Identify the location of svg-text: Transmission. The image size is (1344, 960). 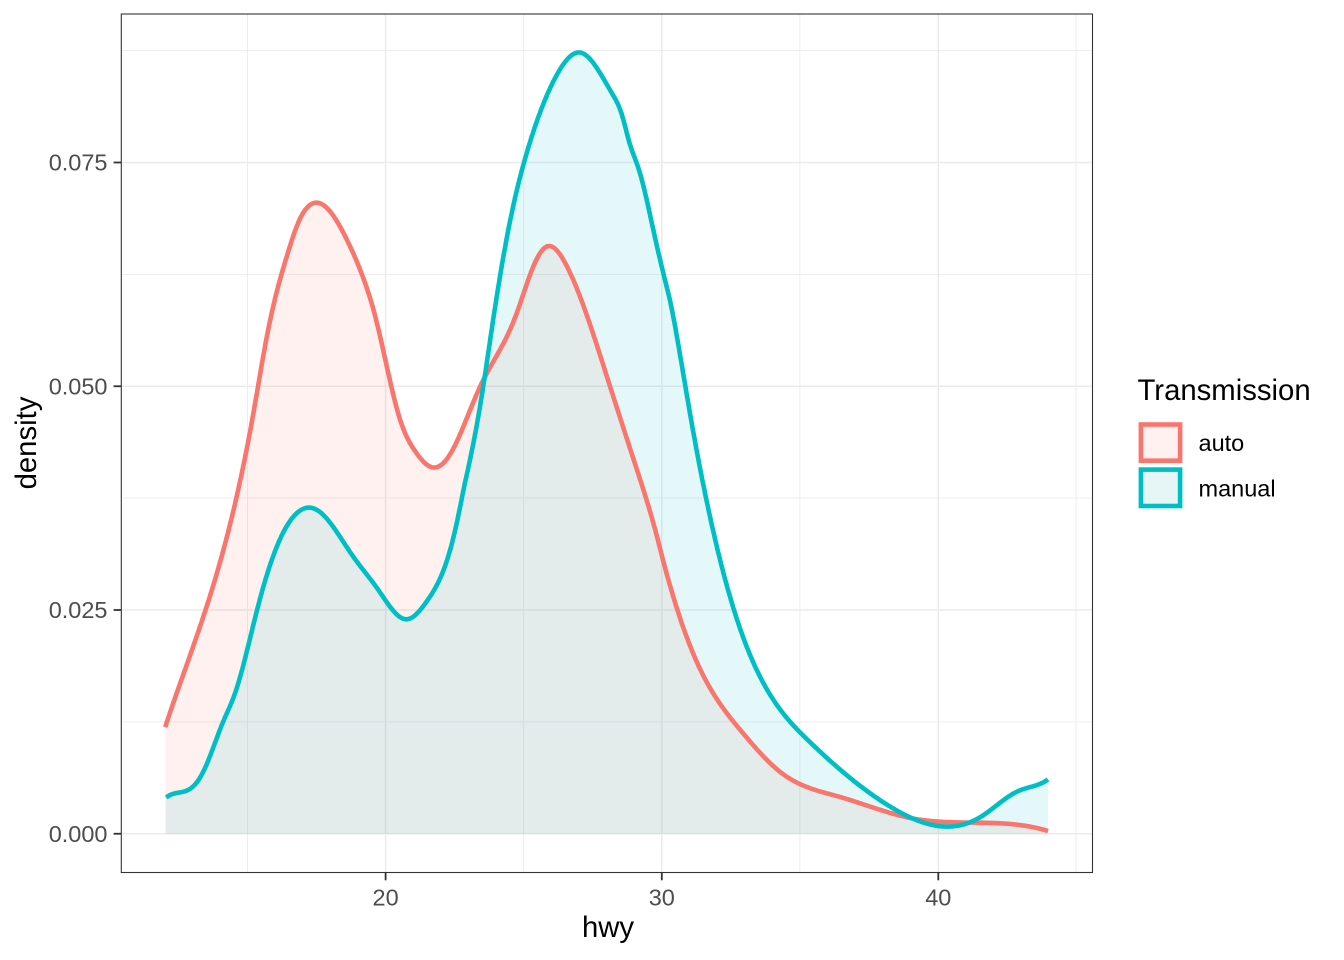
(1224, 390).